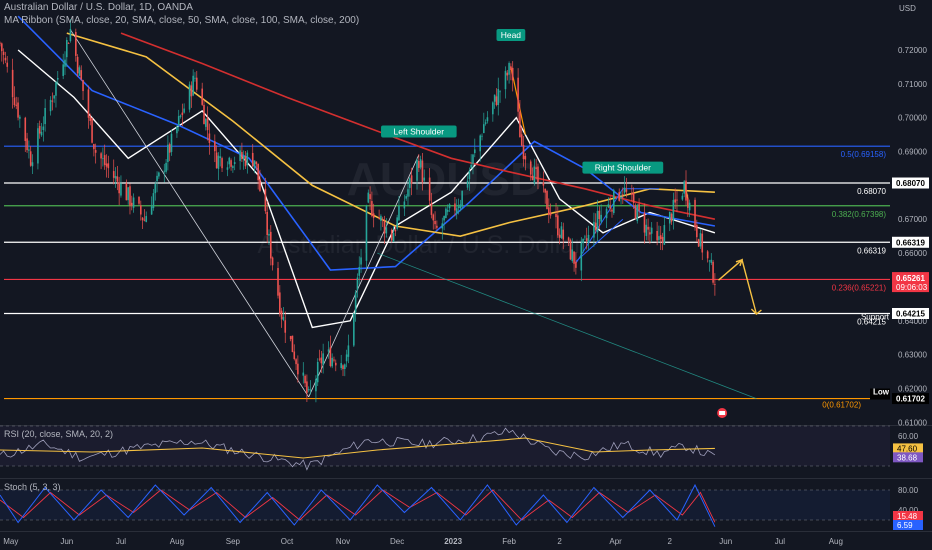 The height and width of the screenshot is (550, 932). Describe the element at coordinates (912, 355) in the screenshot. I see `price-tick-label: 0.63000` at that location.